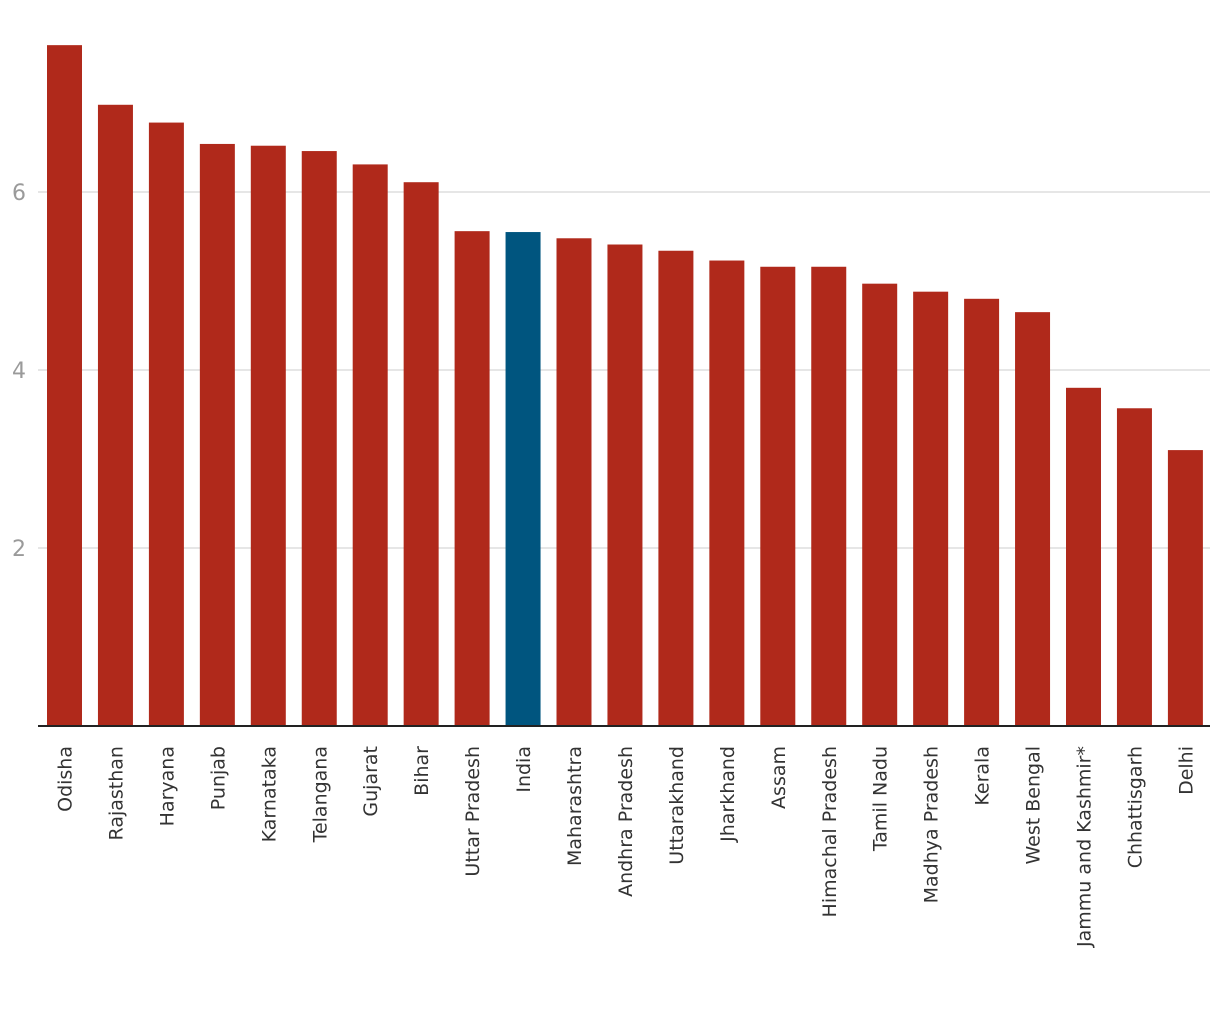 Image resolution: width=1220 pixels, height=1020 pixels. Describe the element at coordinates (1185, 588) in the screenshot. I see `bar-delhi` at that location.